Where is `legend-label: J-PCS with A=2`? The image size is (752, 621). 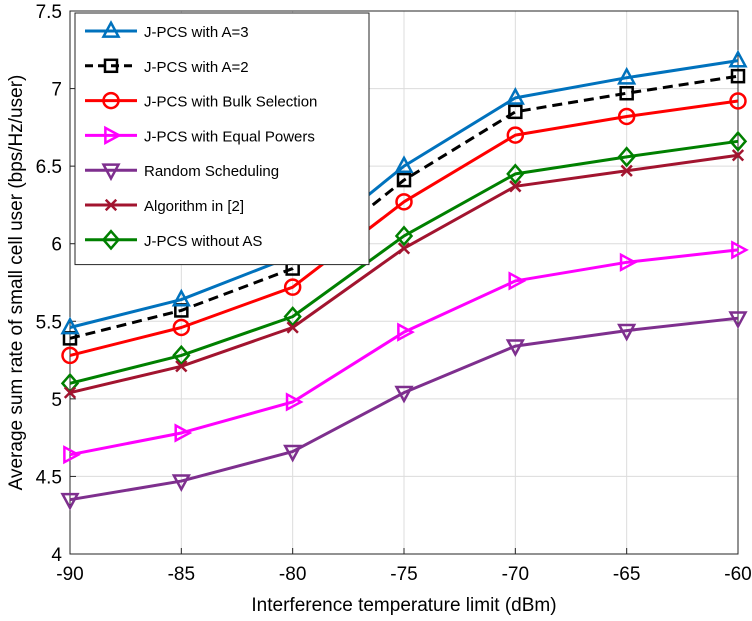 legend-label: J-PCS with A=2 is located at coordinates (196, 67).